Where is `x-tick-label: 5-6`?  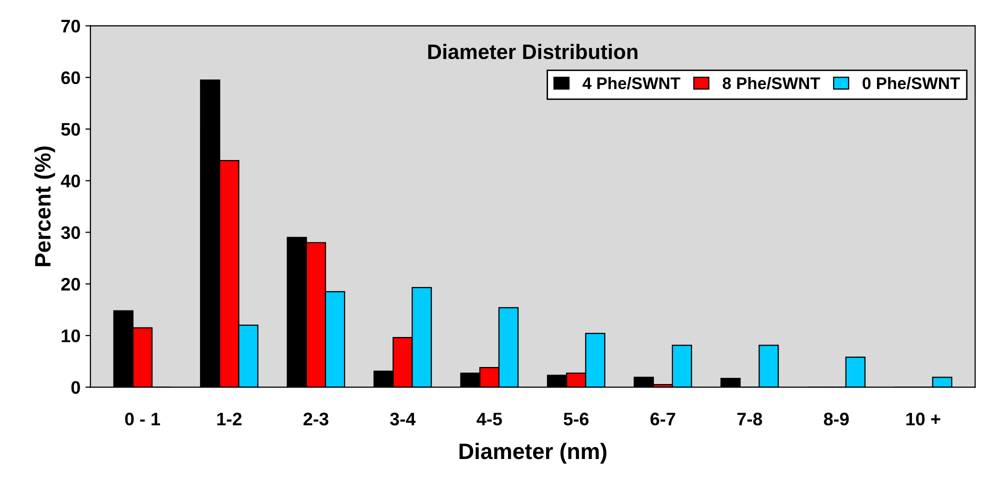 x-tick-label: 5-6 is located at coordinates (576, 419).